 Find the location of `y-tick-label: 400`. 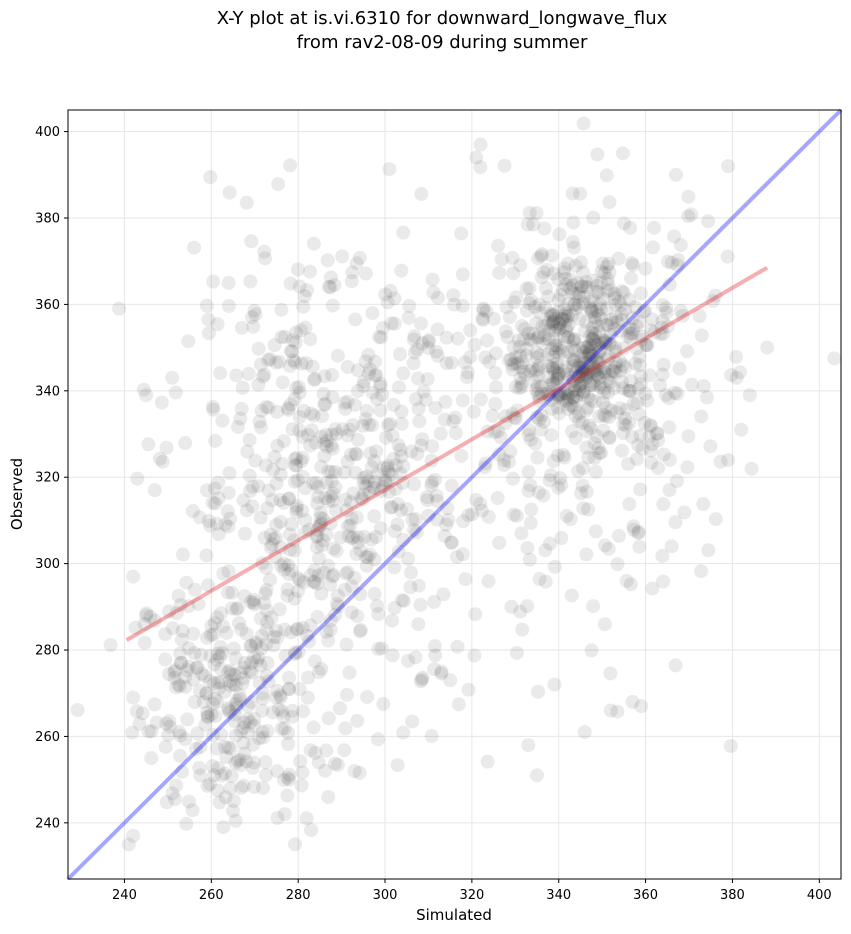

y-tick-label: 400 is located at coordinates (47, 132).